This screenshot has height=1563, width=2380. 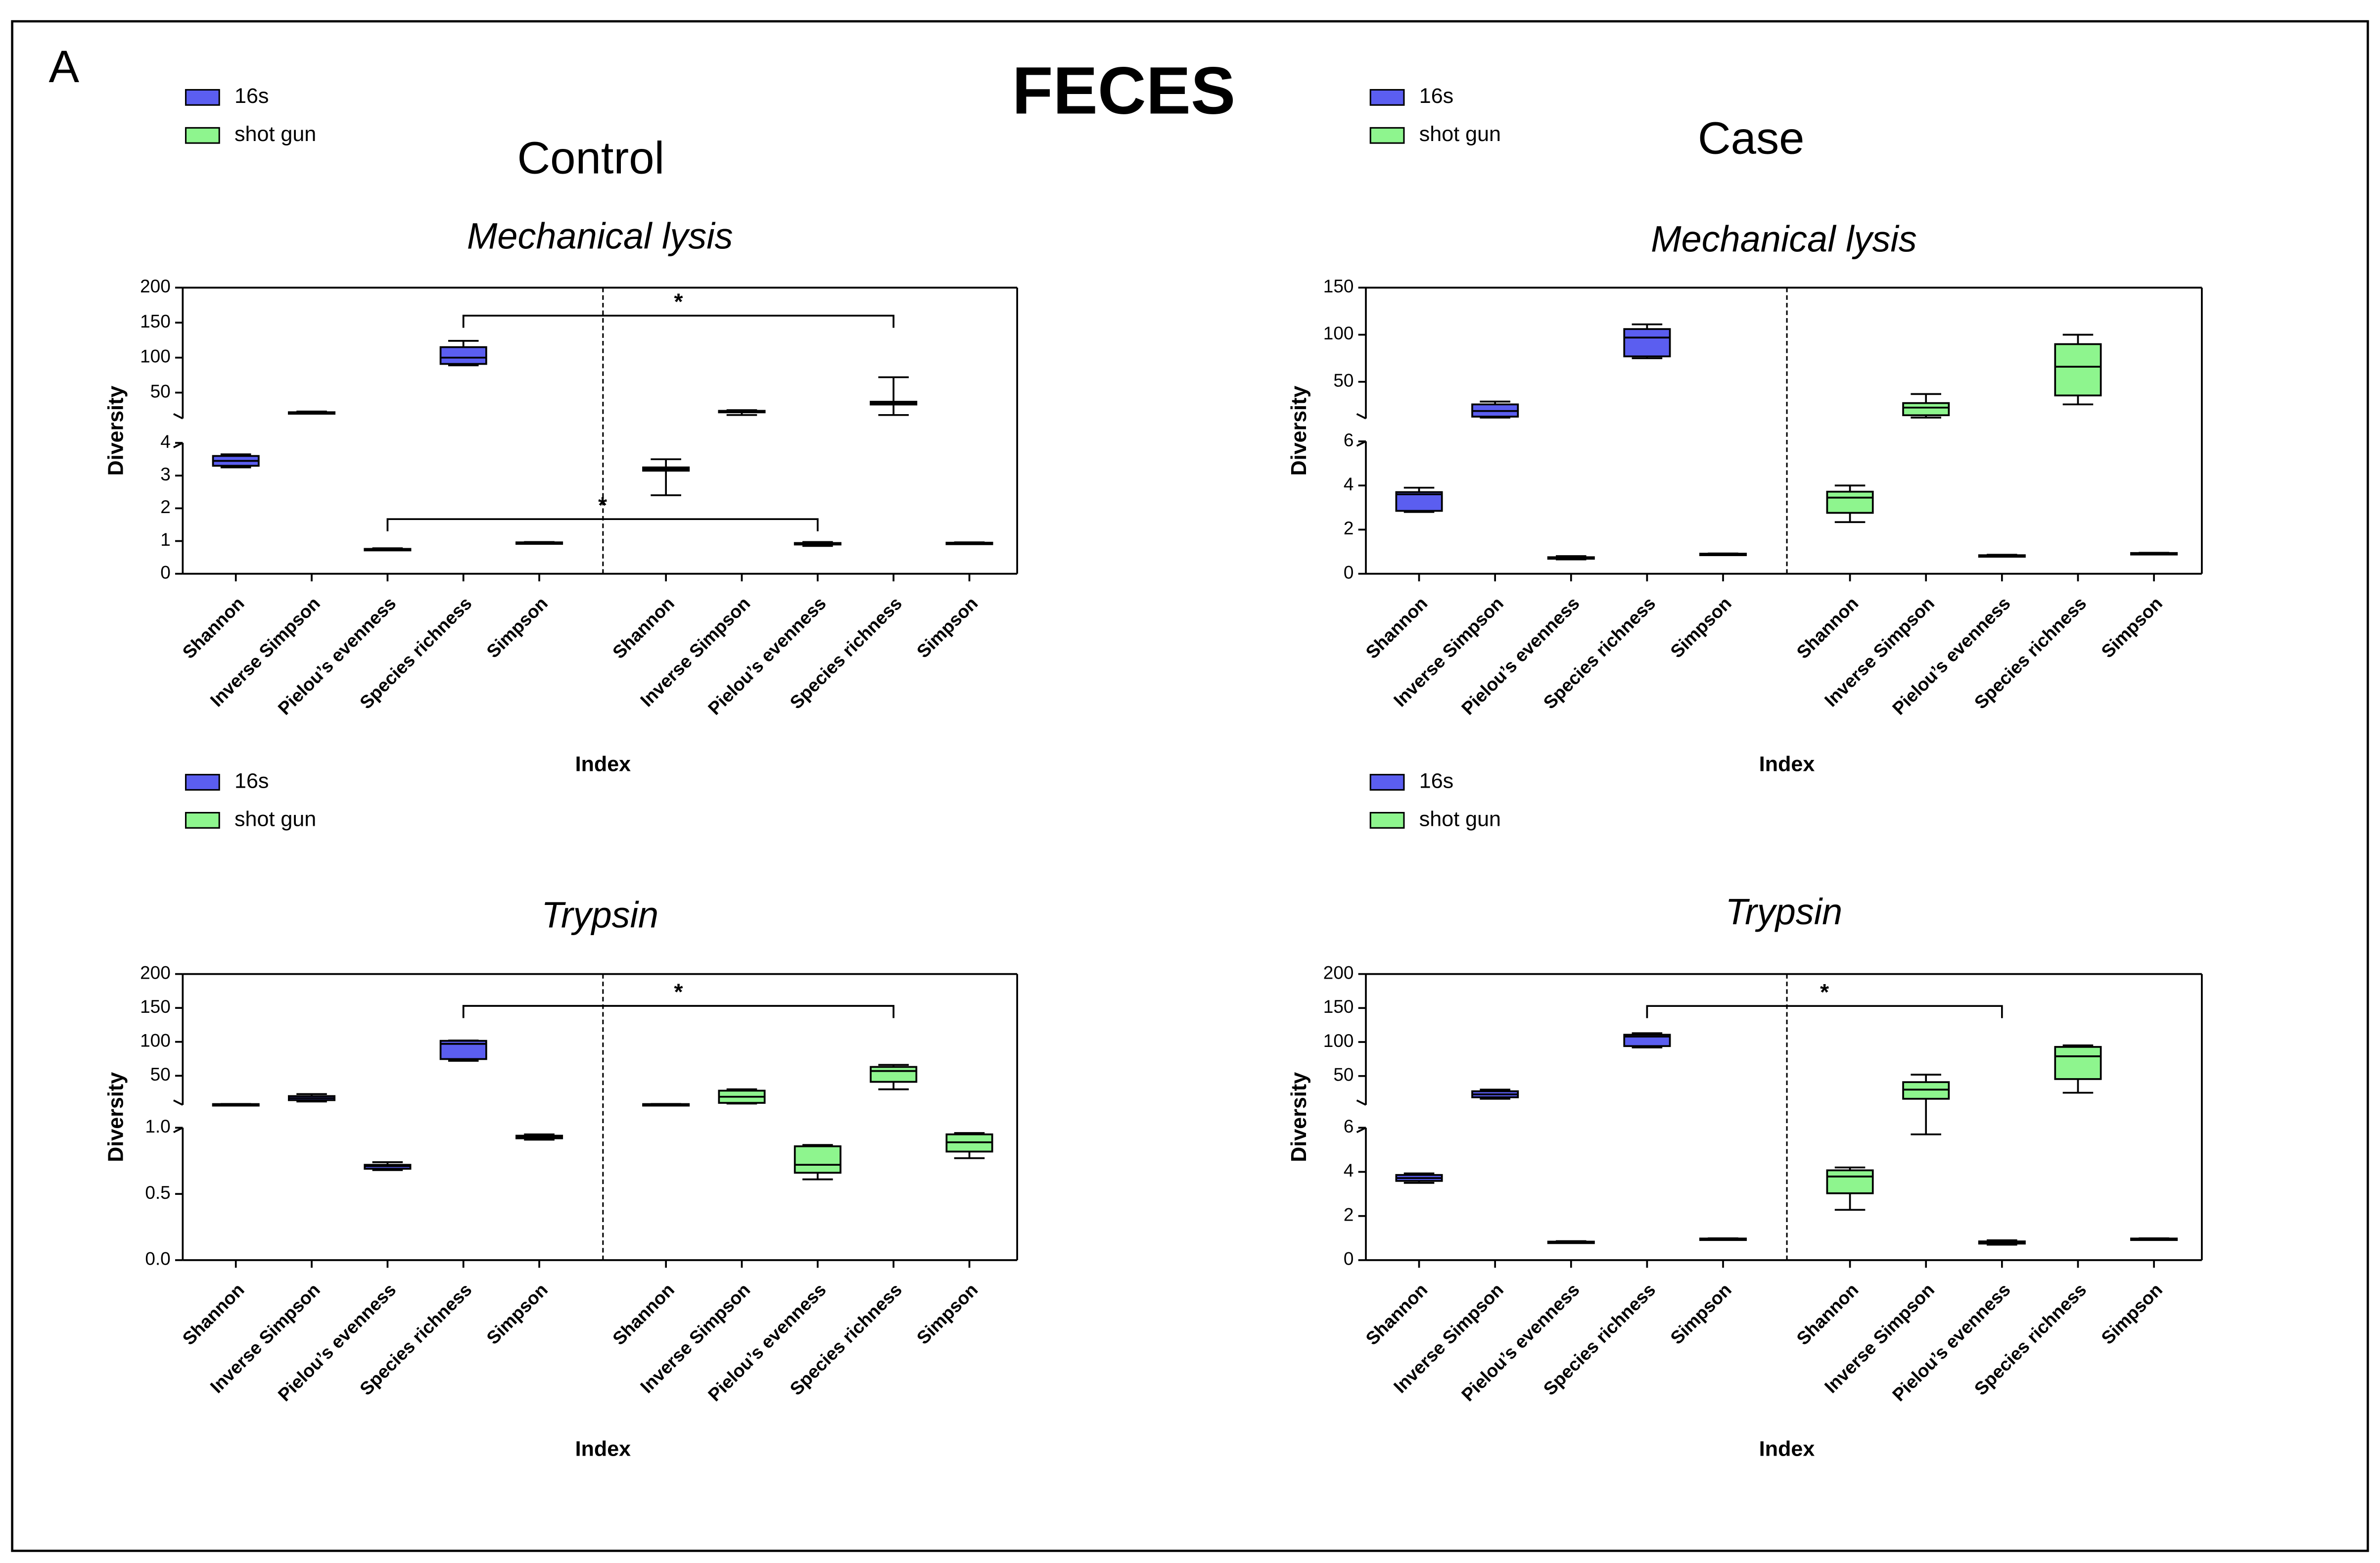 I want to click on y-tick-label: 0.5, so click(x=157, y=1193).